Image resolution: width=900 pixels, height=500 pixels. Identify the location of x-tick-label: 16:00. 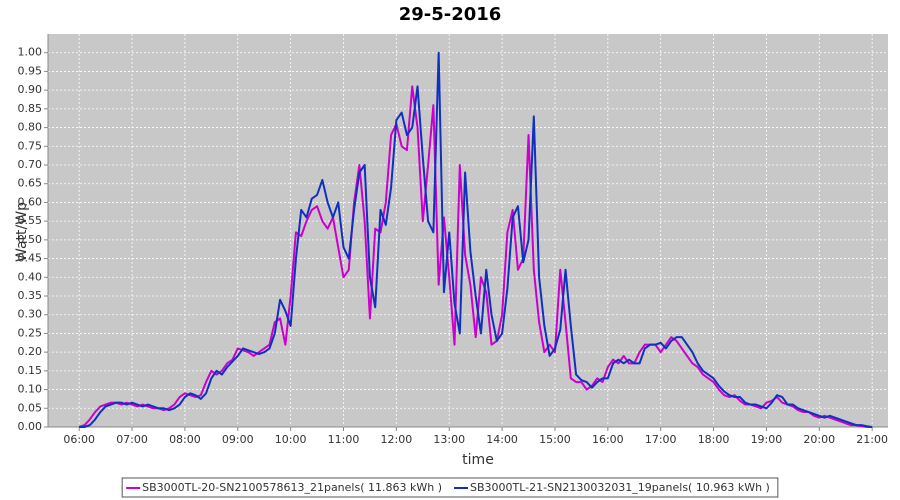
(608, 439).